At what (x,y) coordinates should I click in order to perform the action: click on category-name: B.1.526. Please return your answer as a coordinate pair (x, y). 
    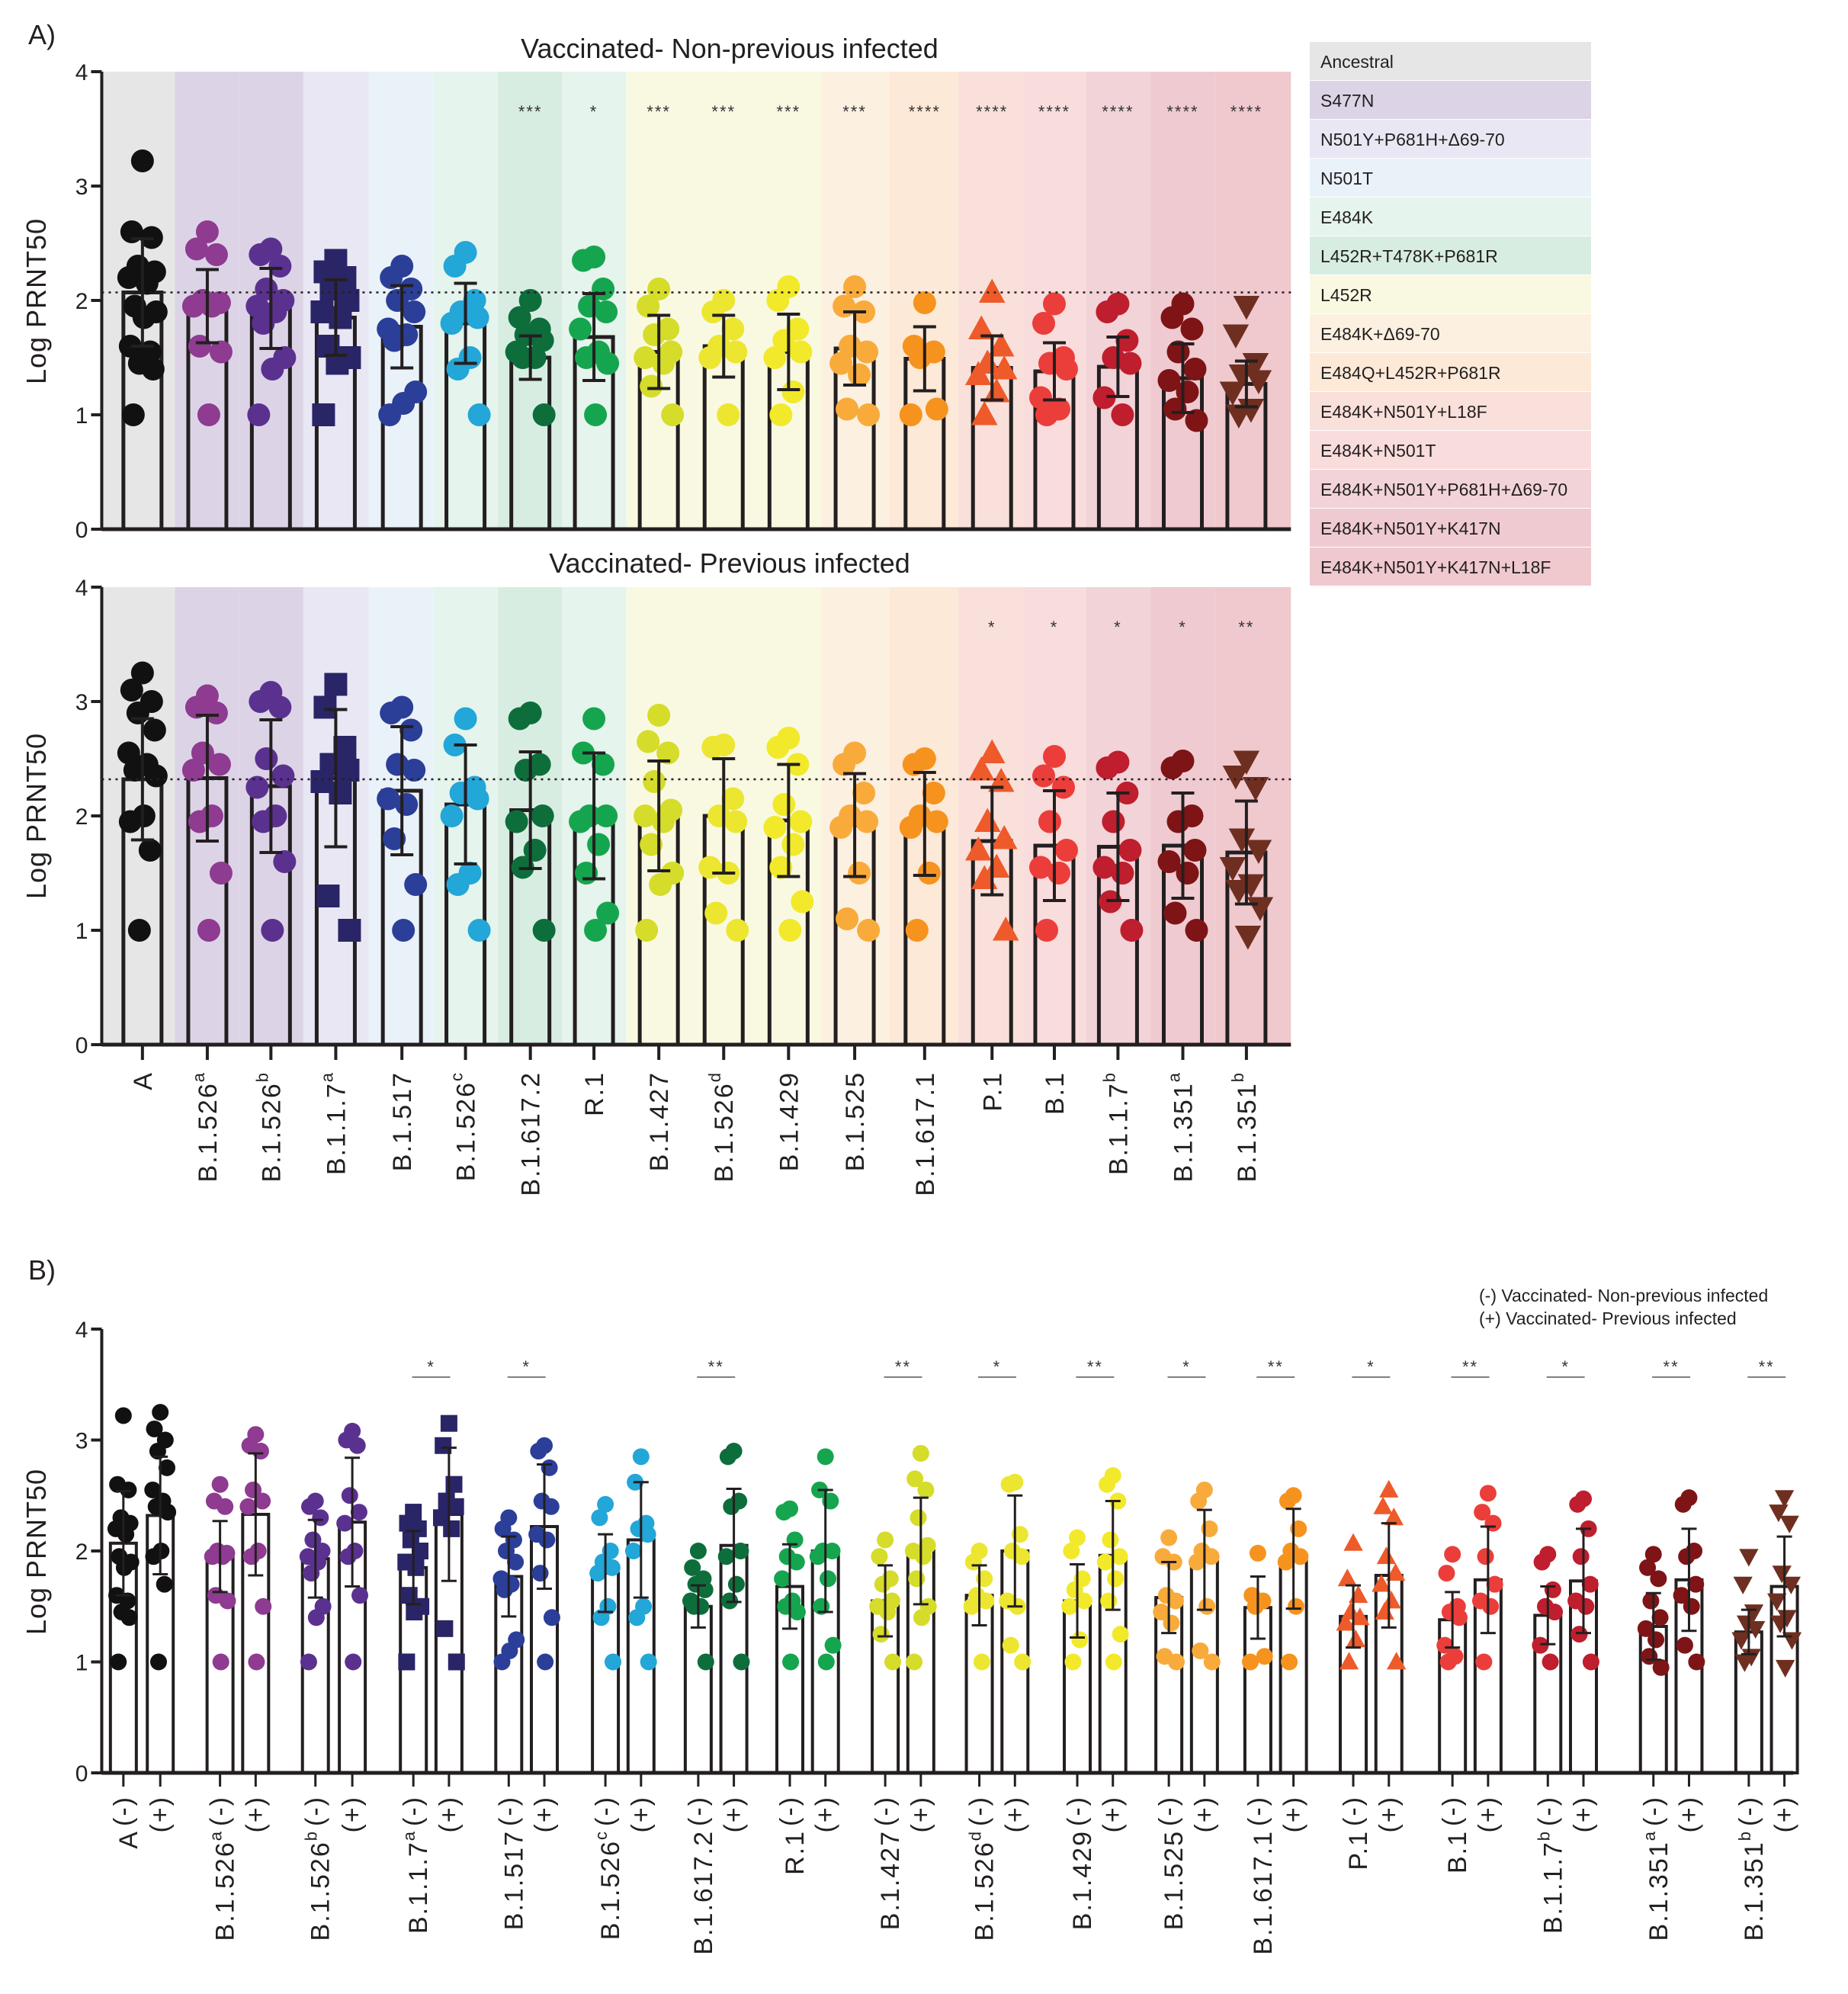
    Looking at the image, I should click on (320, 1891).